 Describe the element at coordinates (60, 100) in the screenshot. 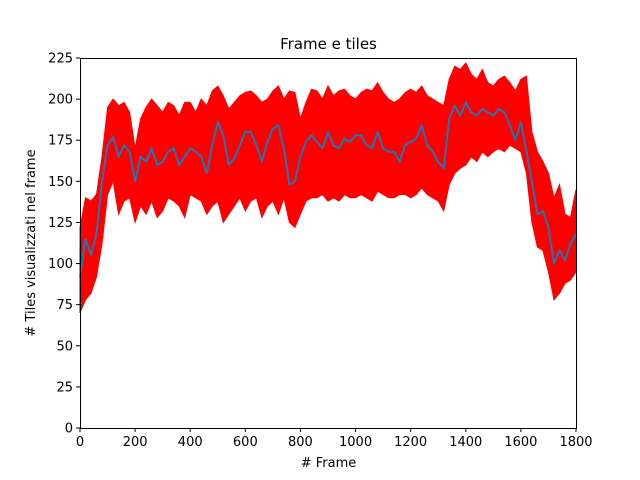

I see `y-tick-label: 200` at that location.